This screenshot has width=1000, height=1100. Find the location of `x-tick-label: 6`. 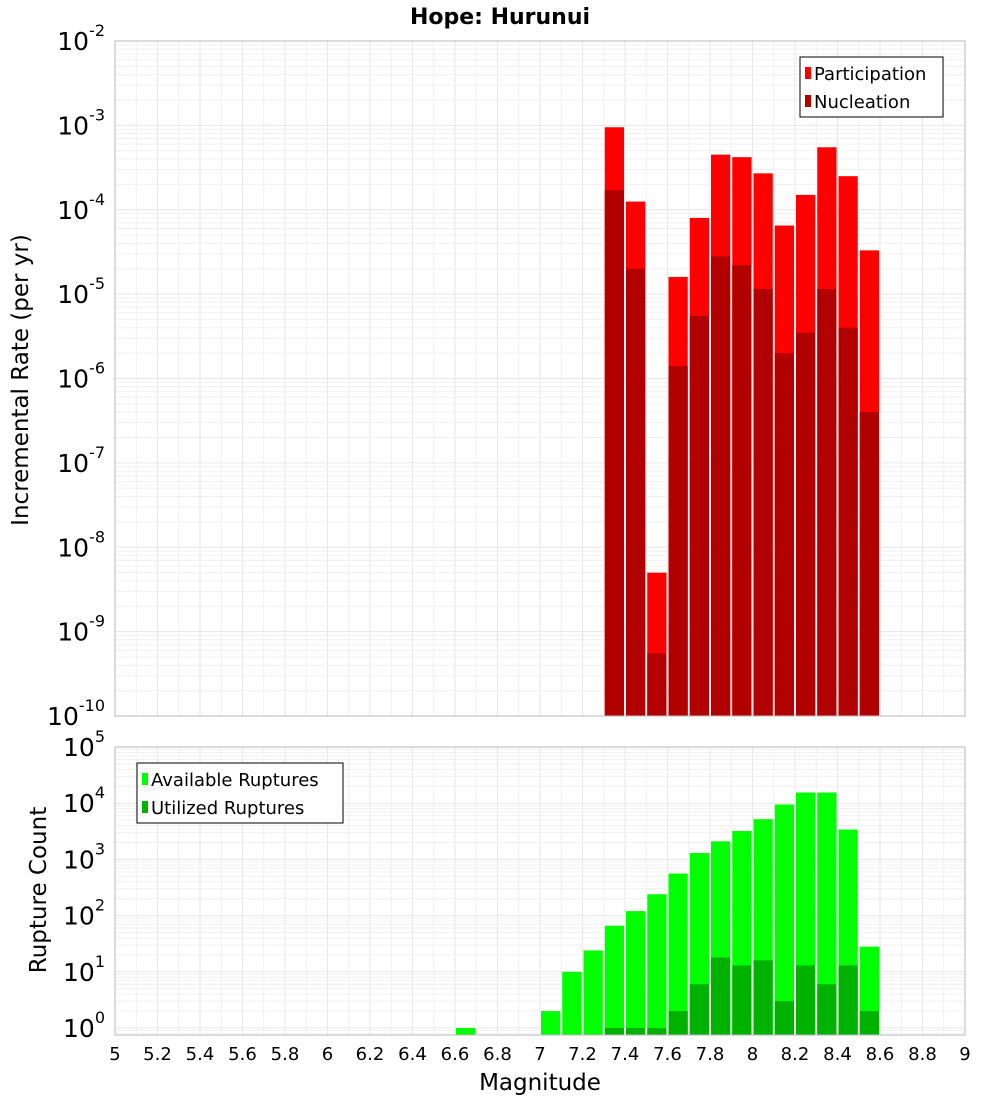

x-tick-label: 6 is located at coordinates (327, 1054).